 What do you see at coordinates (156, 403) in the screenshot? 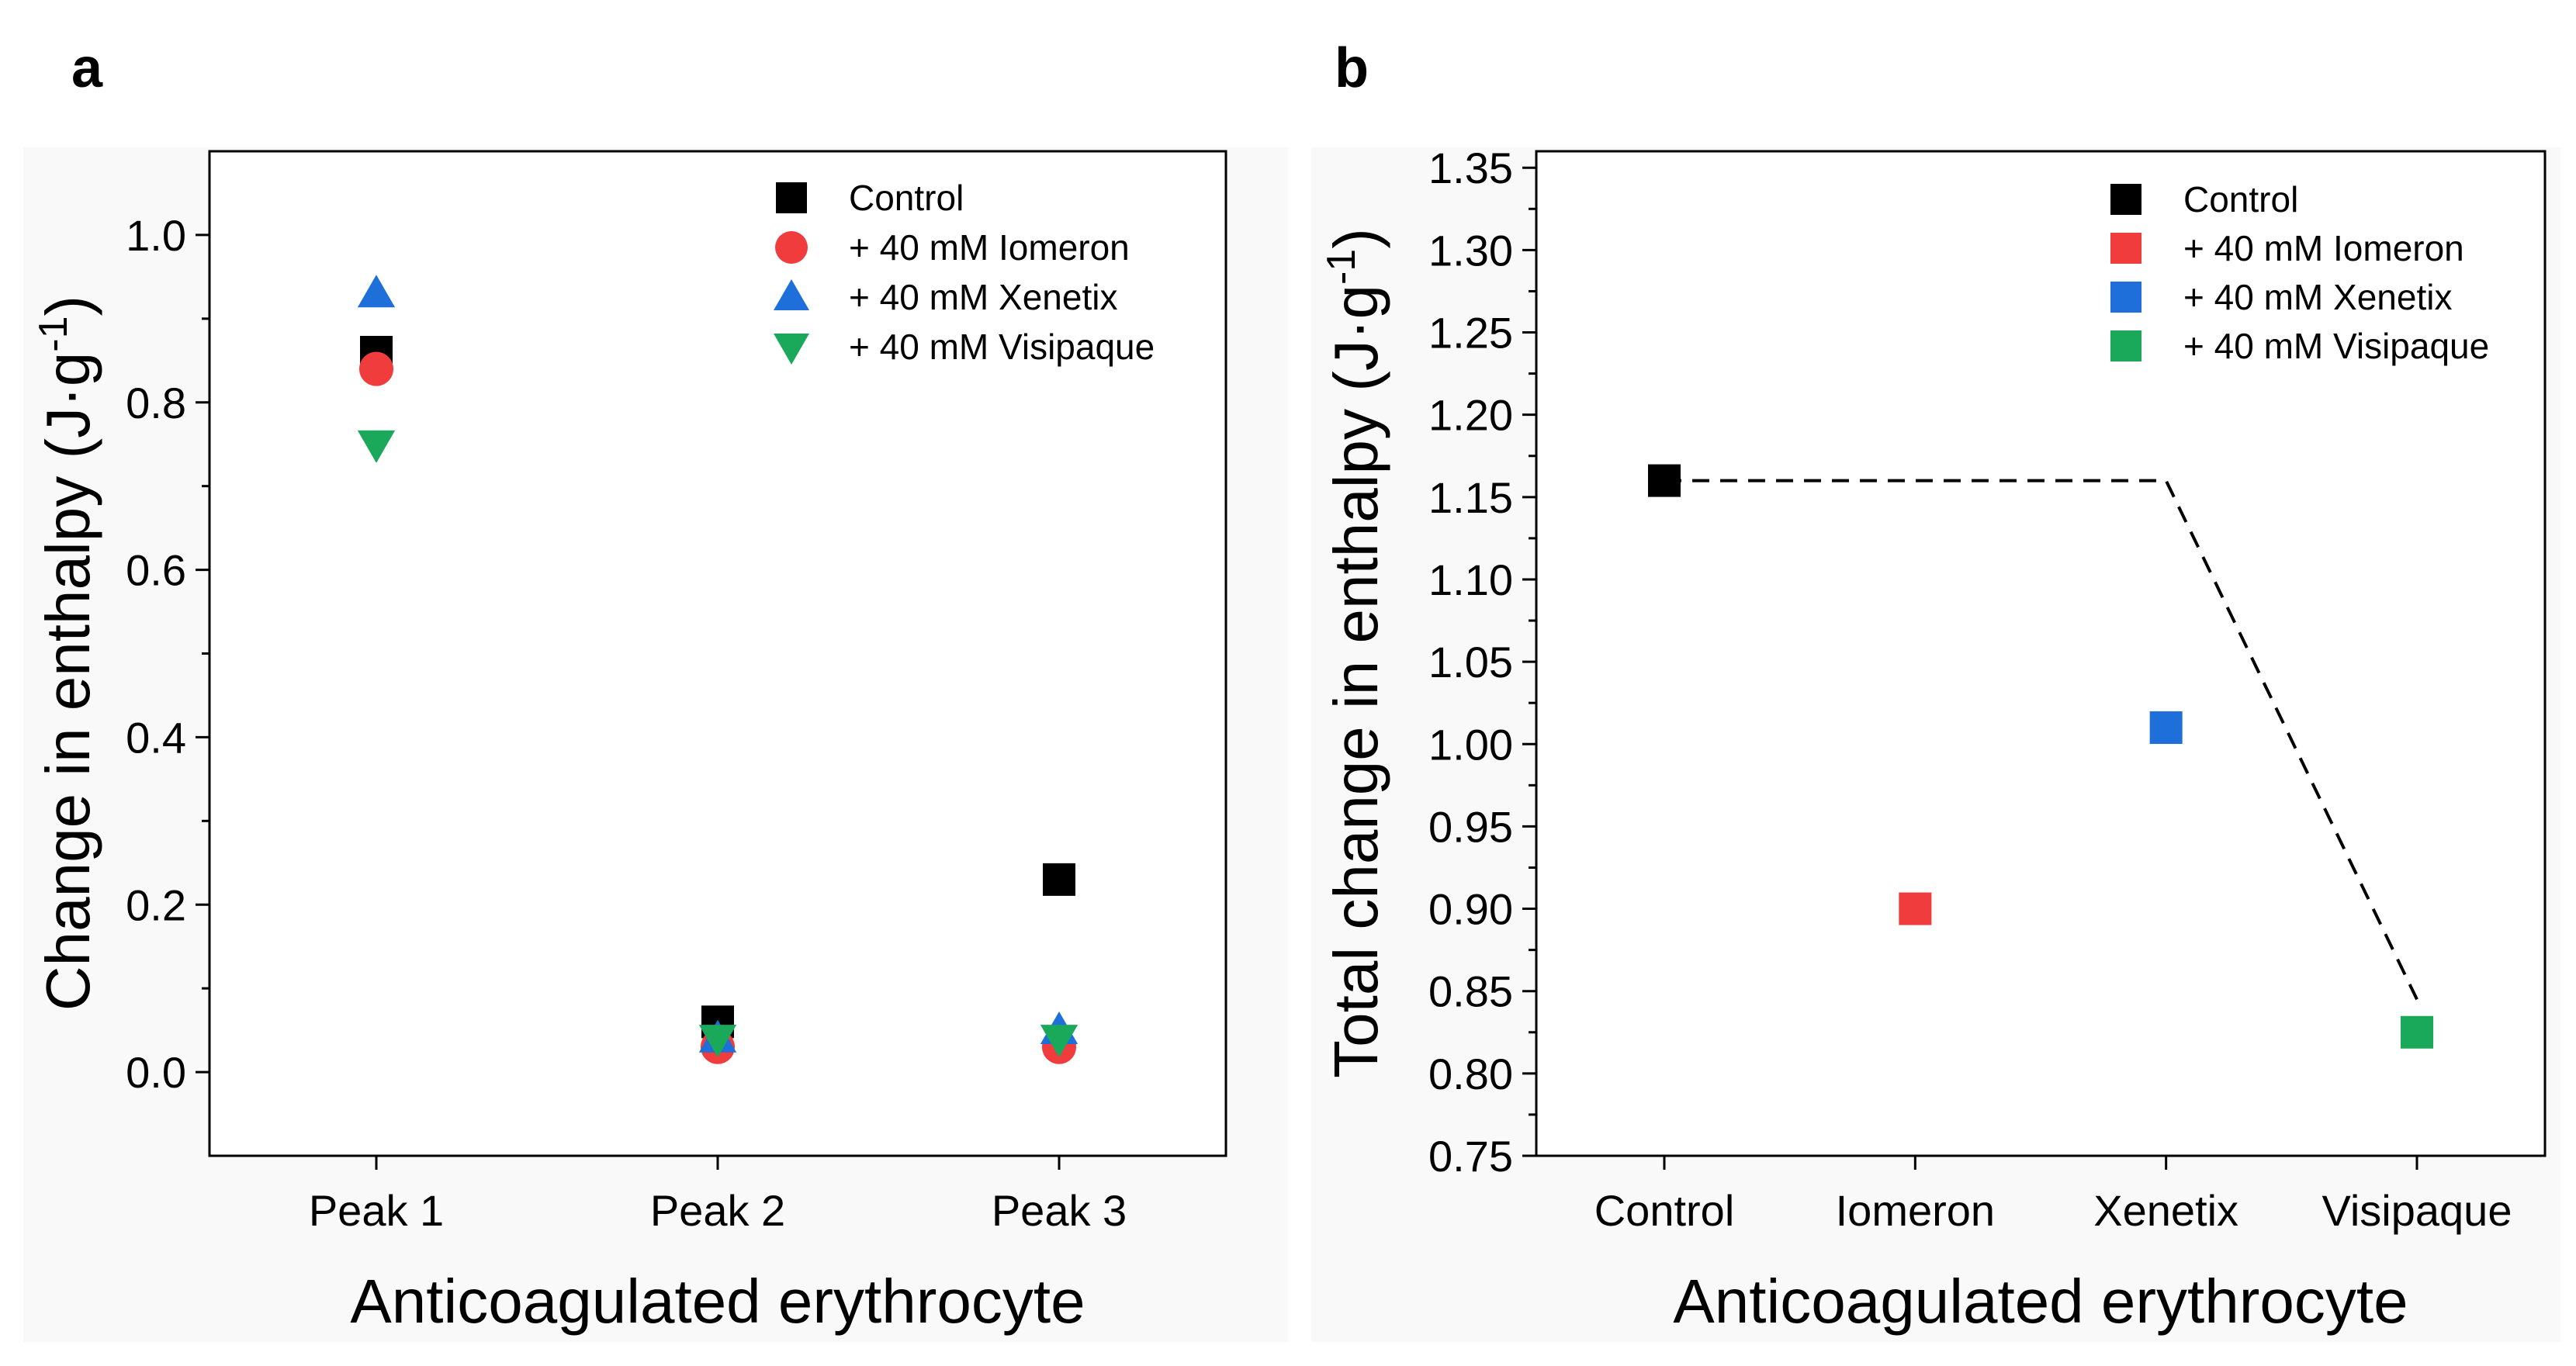
I see `y-tick-label: 0.8` at bounding box center [156, 403].